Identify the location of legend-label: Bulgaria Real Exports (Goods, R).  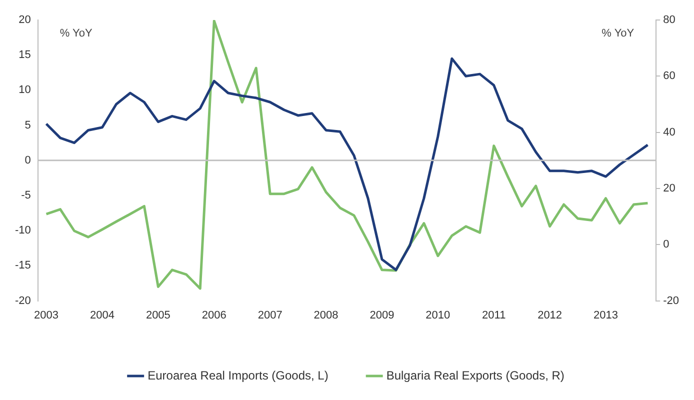
(475, 375).